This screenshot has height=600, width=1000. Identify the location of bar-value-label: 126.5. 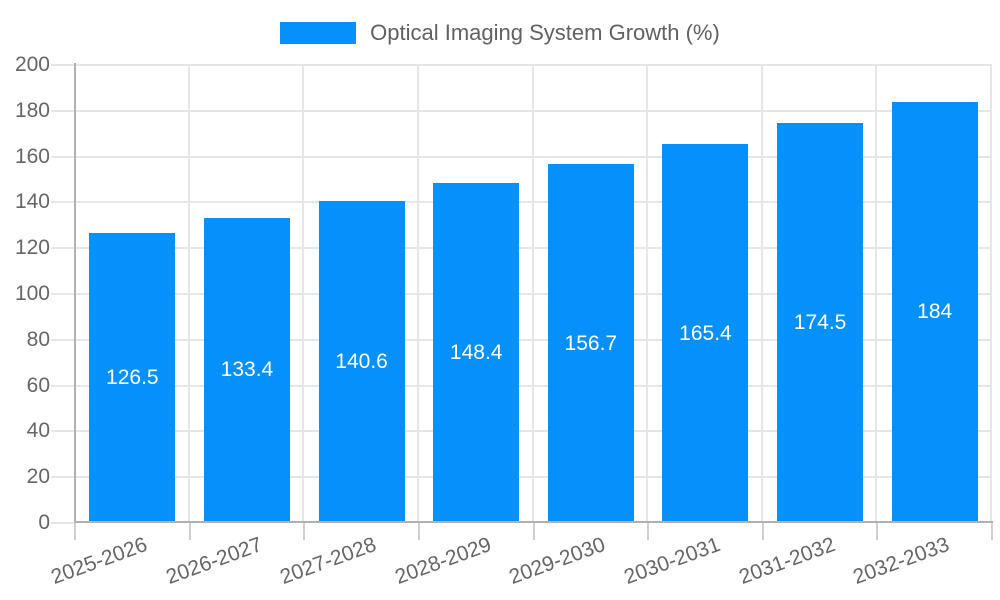
(132, 378).